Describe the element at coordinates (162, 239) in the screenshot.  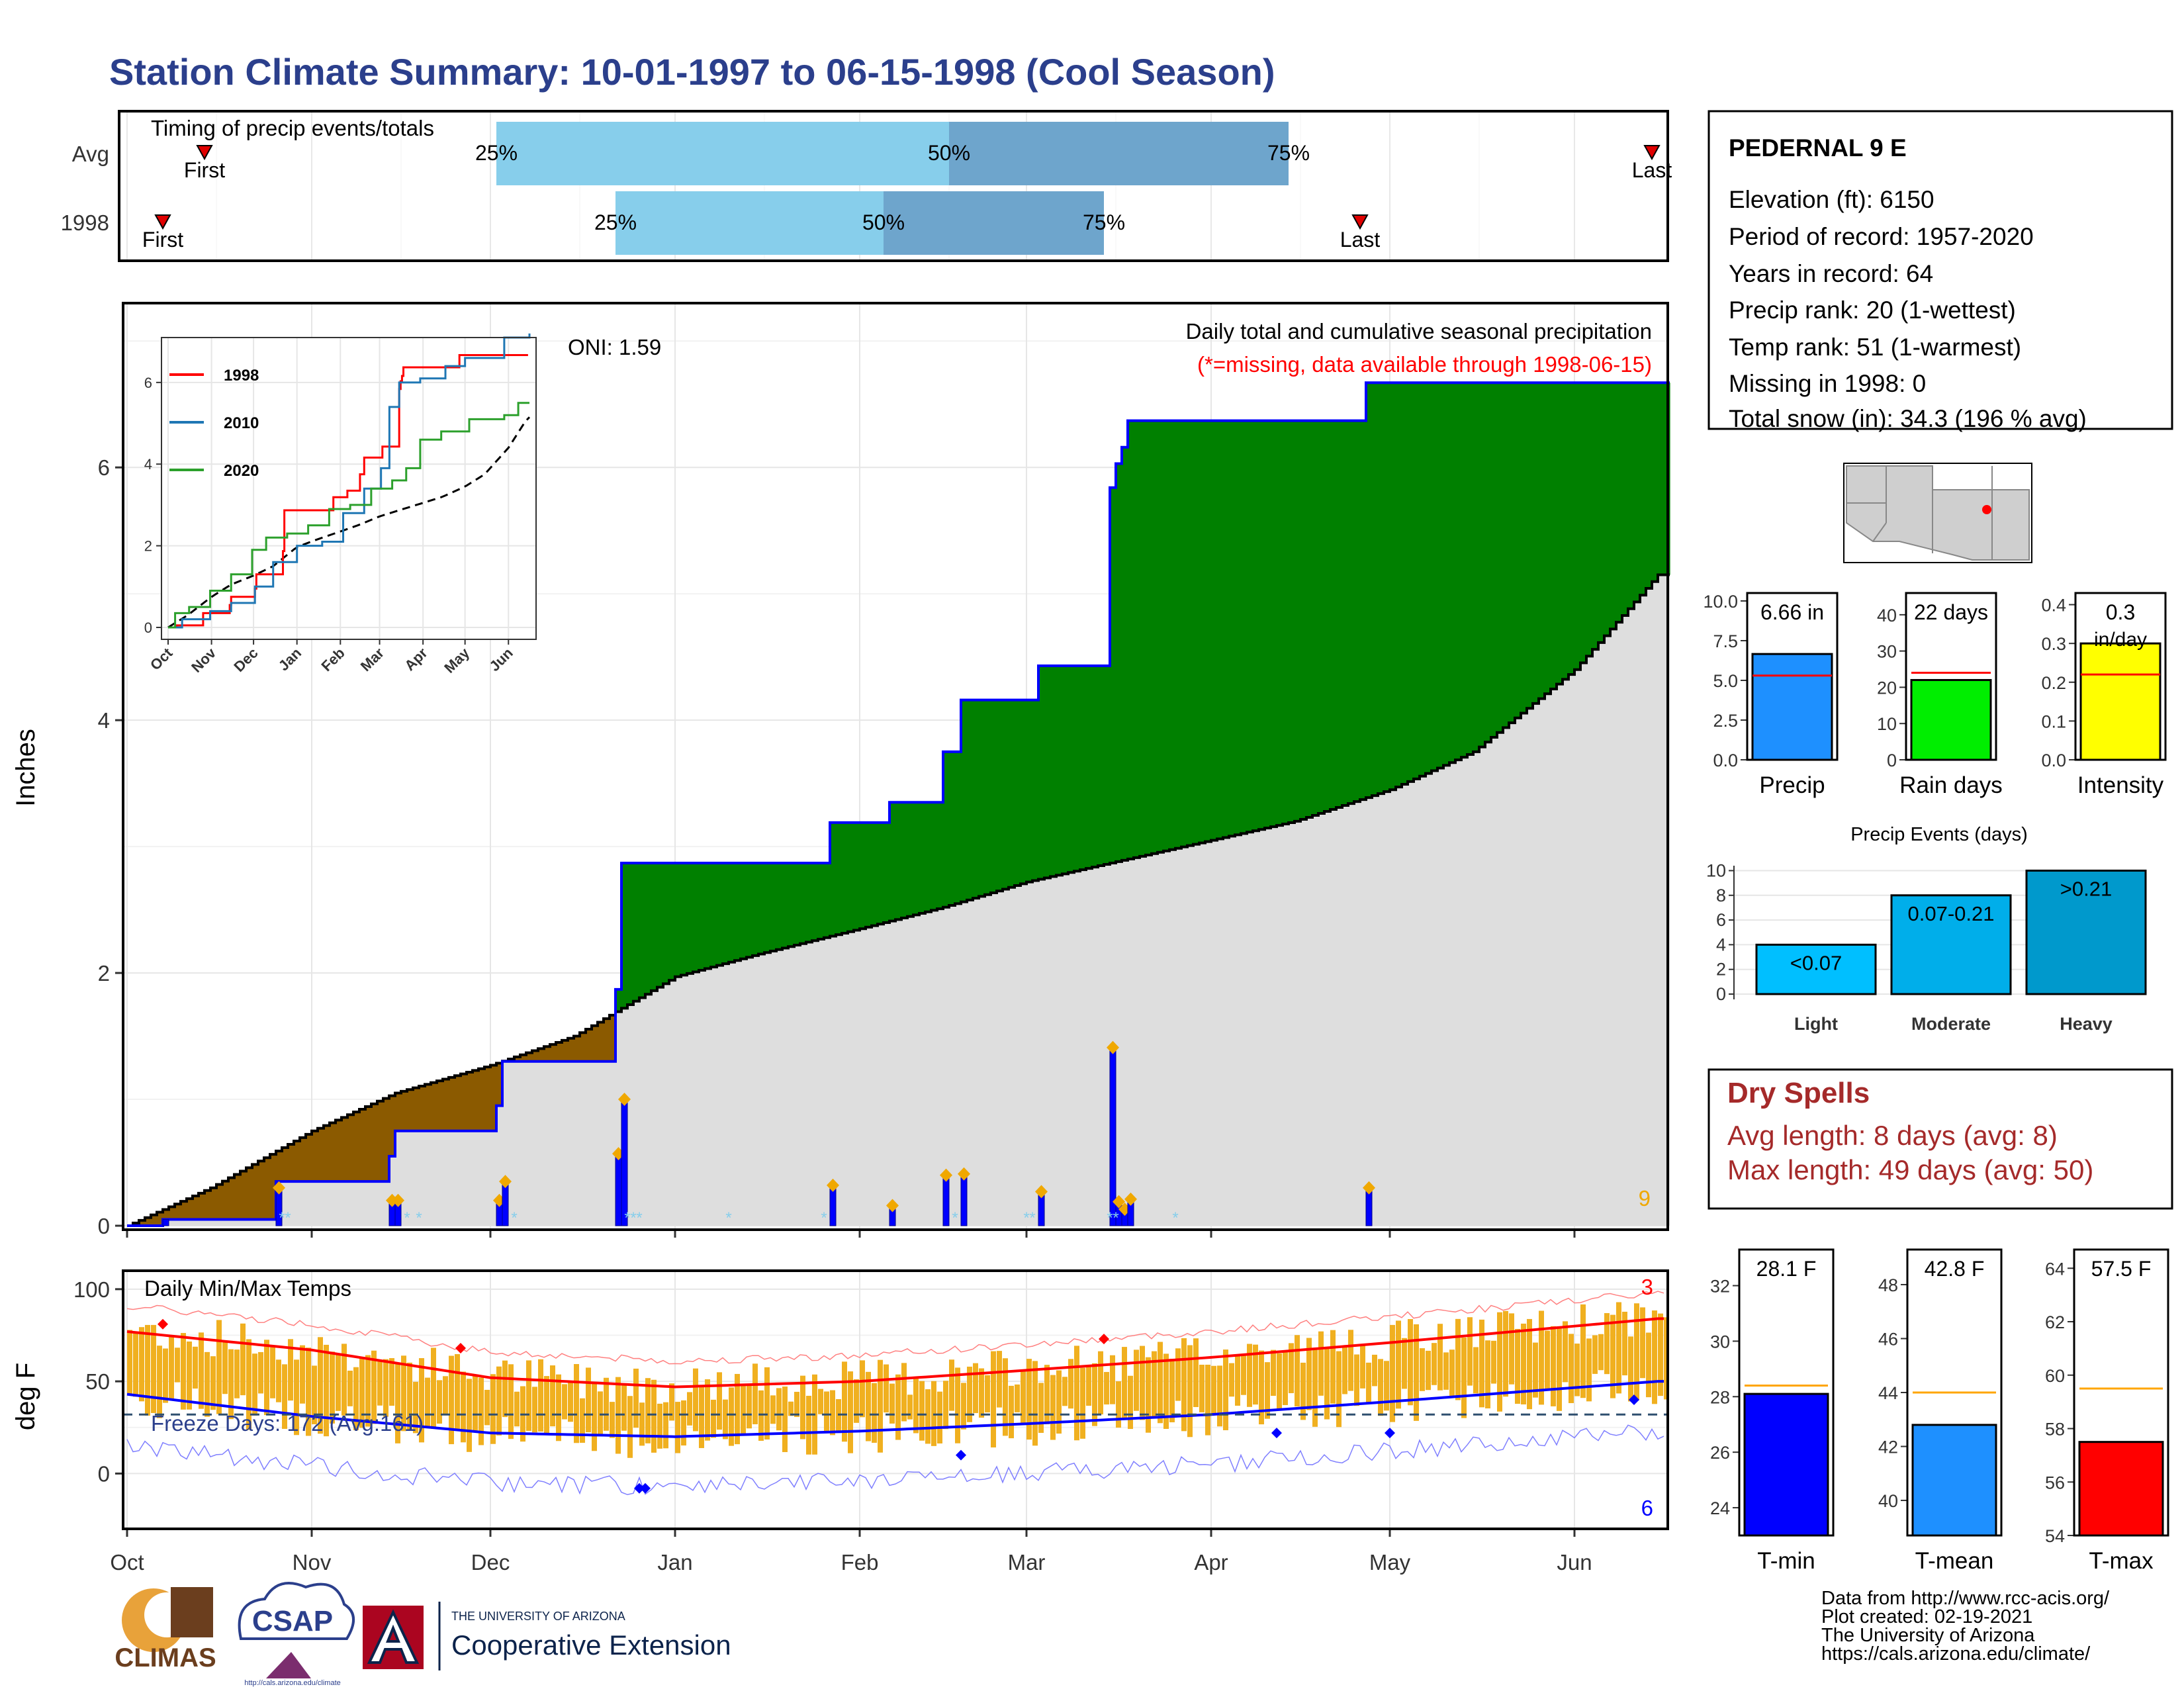
I see `timing-first-label: First` at that location.